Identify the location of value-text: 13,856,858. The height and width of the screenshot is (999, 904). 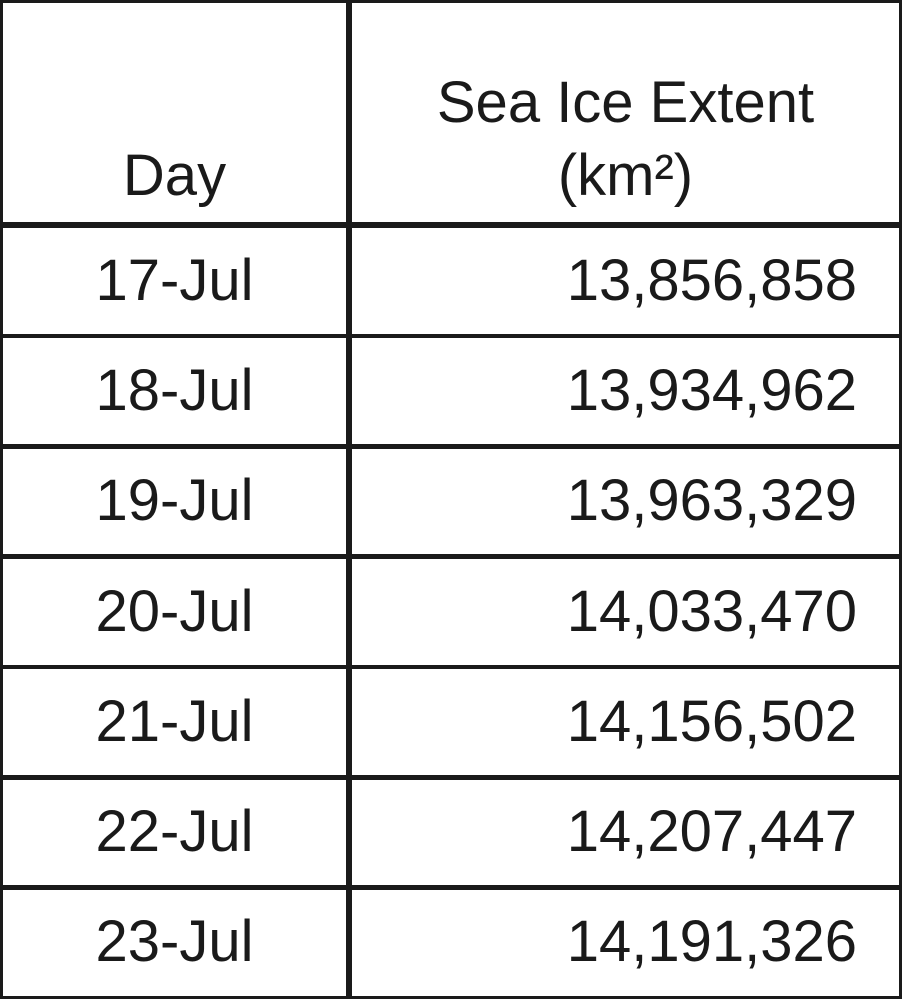
(711, 280).